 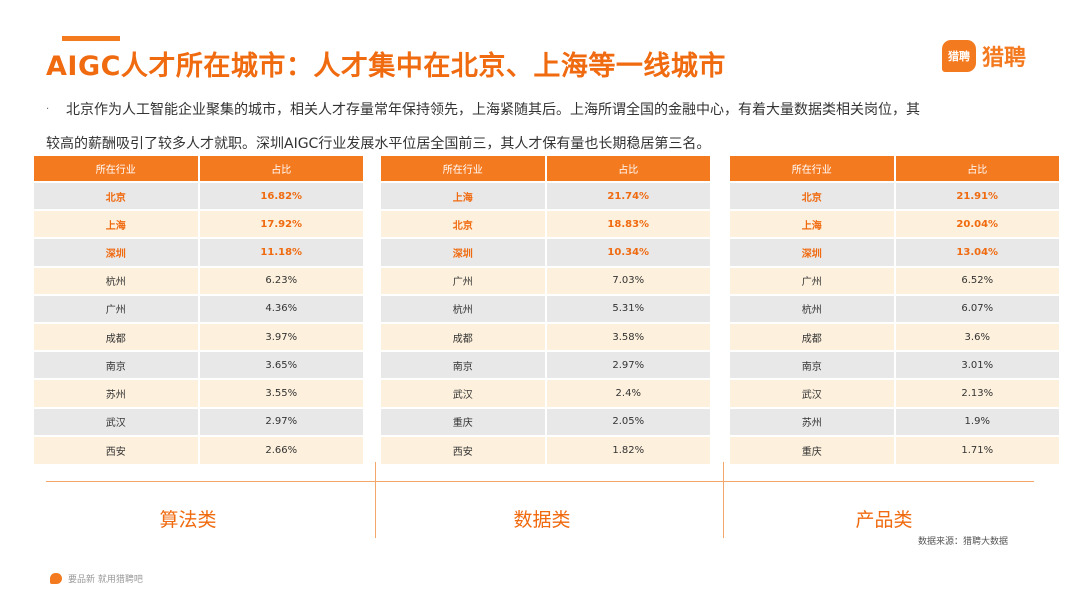 I want to click on title-accent-bar, so click(x=91, y=38).